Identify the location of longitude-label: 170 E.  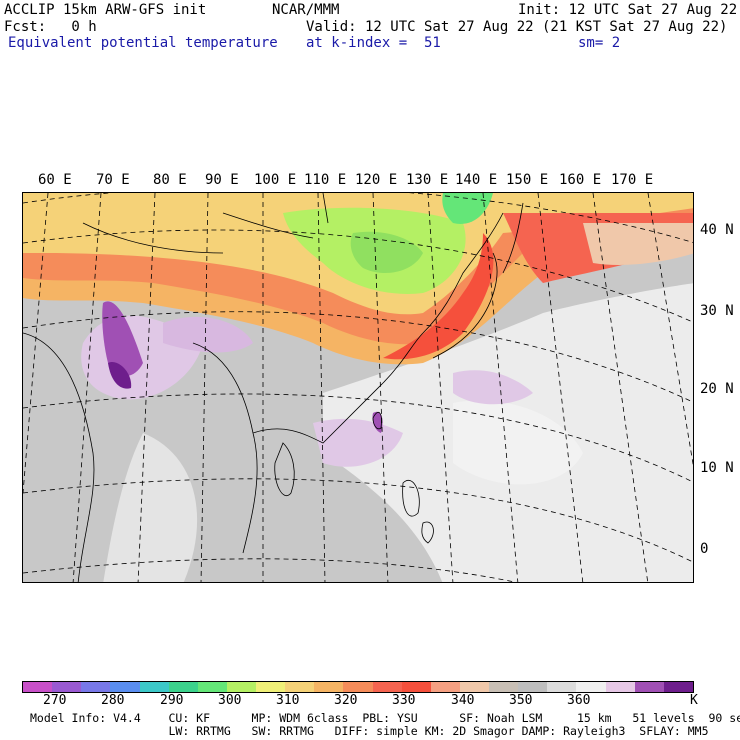
(632, 180).